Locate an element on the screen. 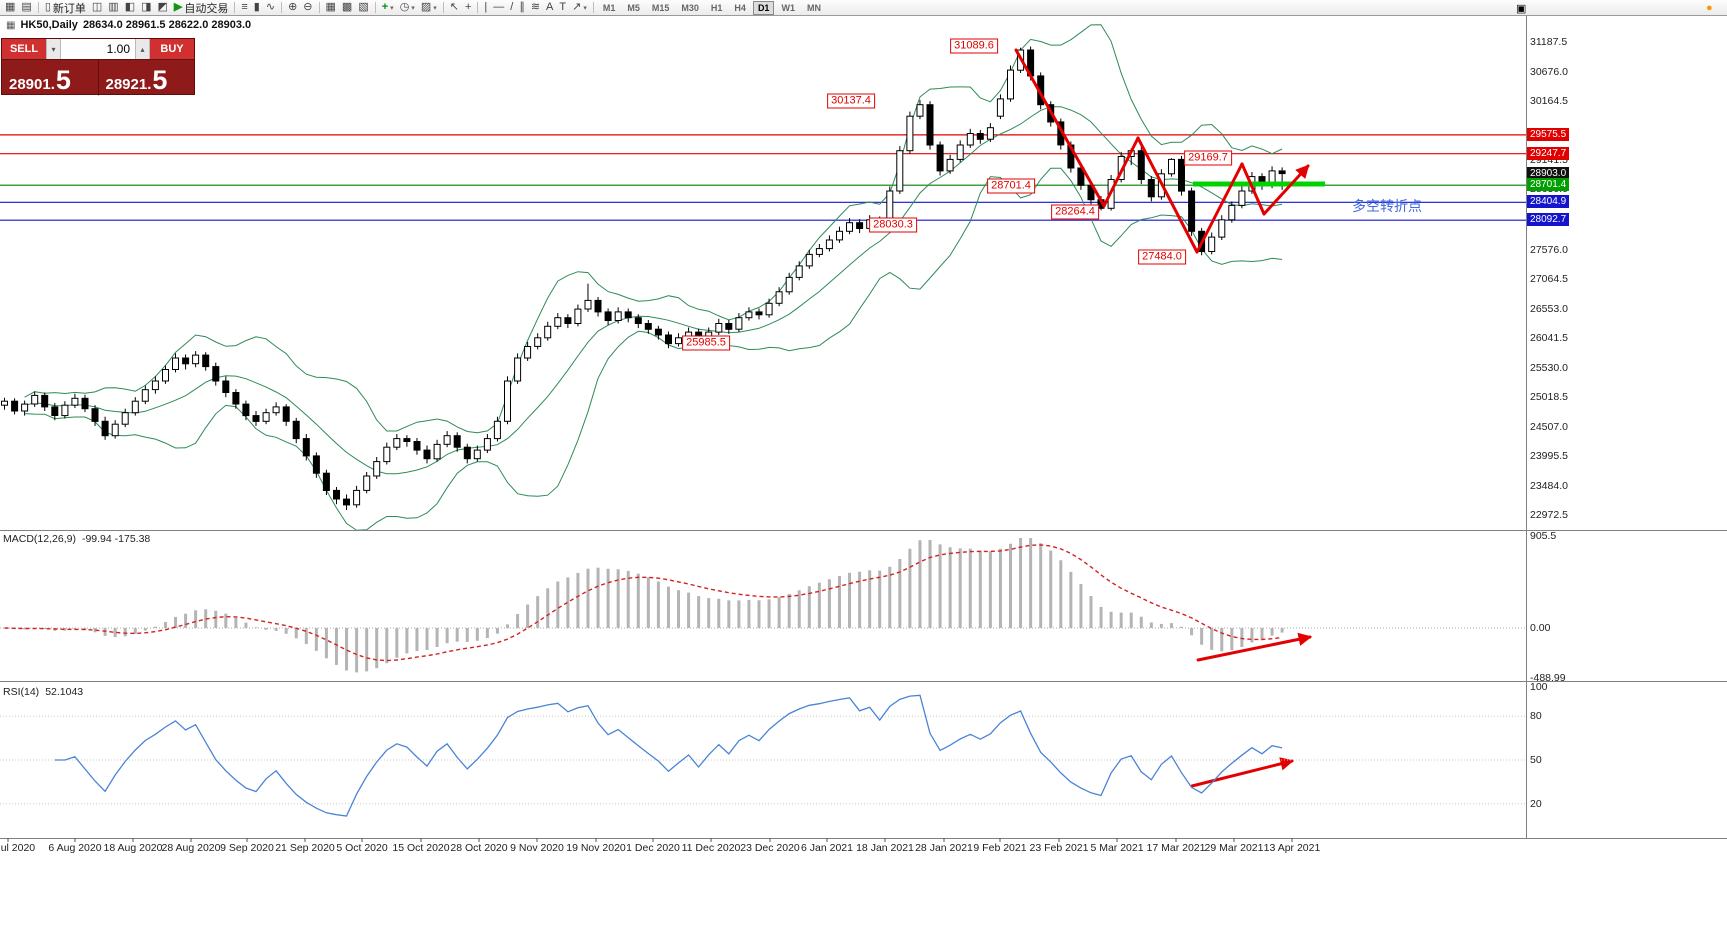  line-chart-icon: ∿ is located at coordinates (270, 8).